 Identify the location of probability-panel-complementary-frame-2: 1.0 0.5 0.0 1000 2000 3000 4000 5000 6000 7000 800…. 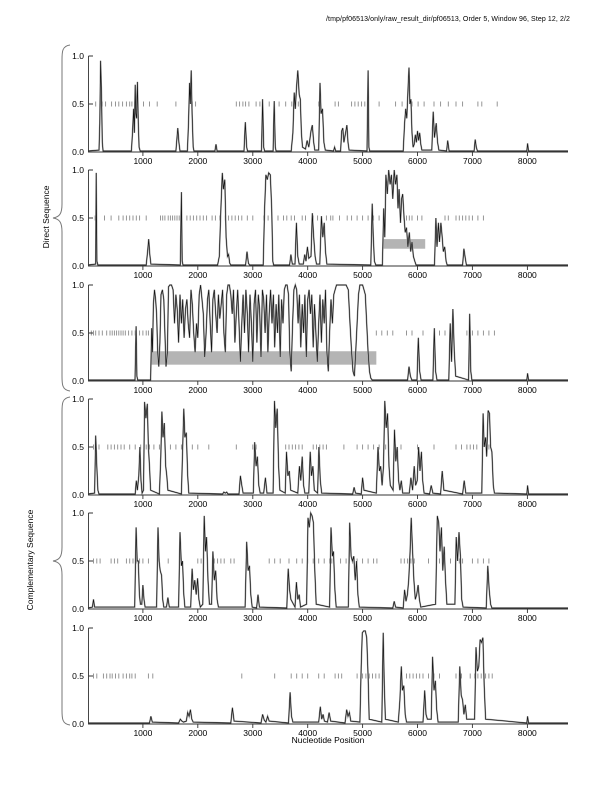
(320, 565).